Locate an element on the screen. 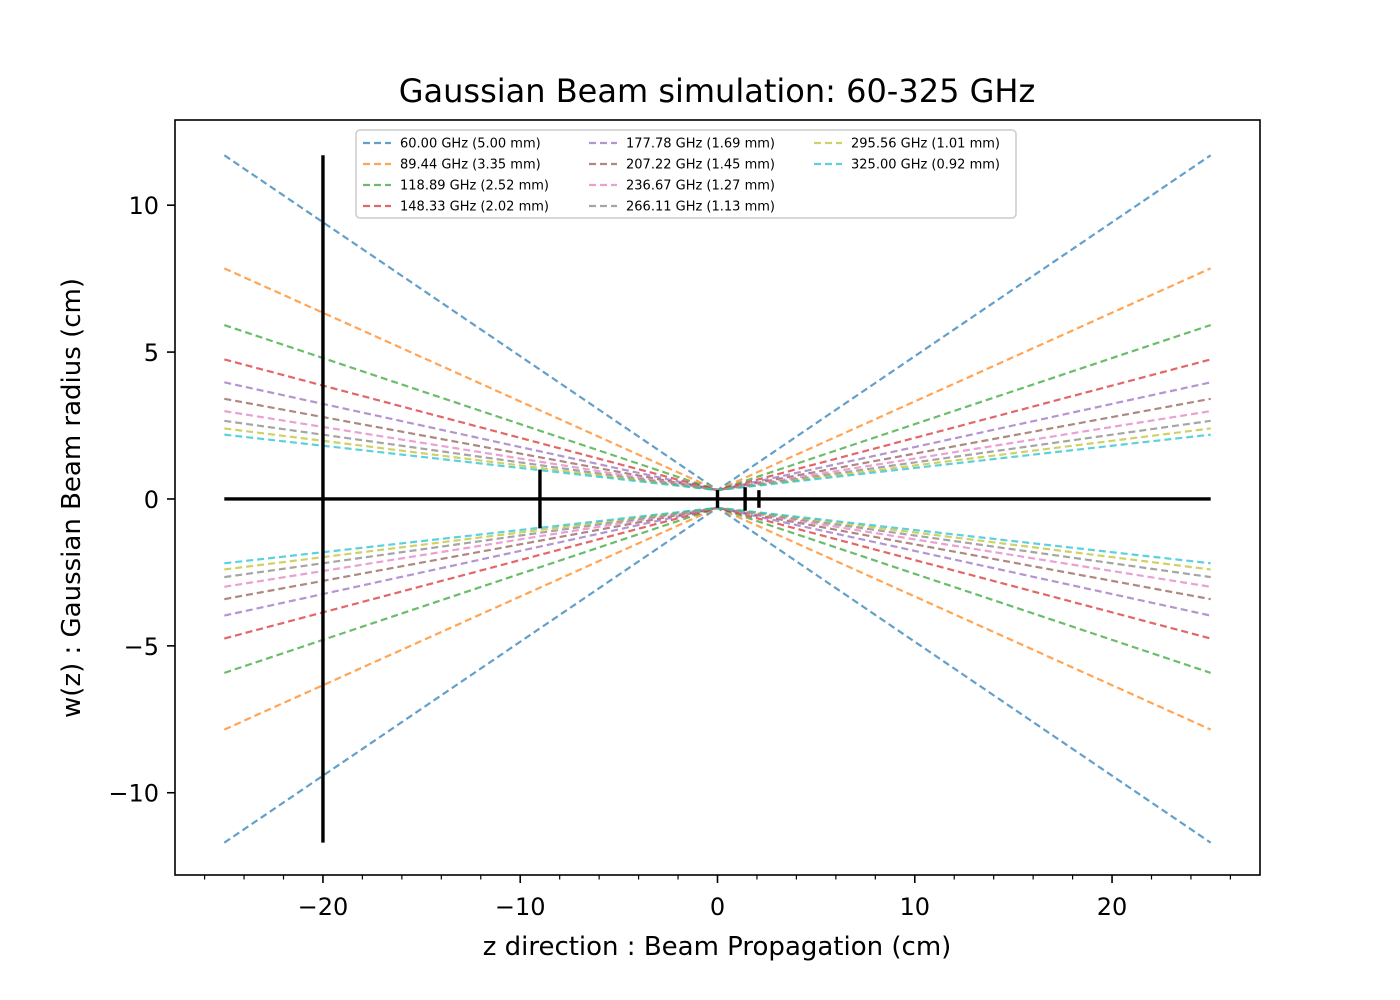 The height and width of the screenshot is (1000, 1400). chart-title: Gaussian Beam simulation: 60-325 GHz is located at coordinates (717, 91).